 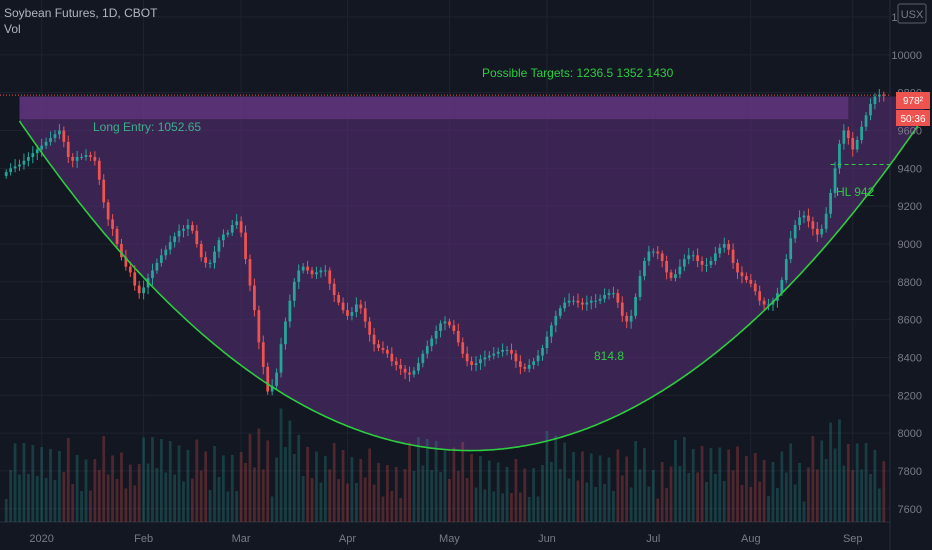 I want to click on currency-badge, so click(x=912, y=13).